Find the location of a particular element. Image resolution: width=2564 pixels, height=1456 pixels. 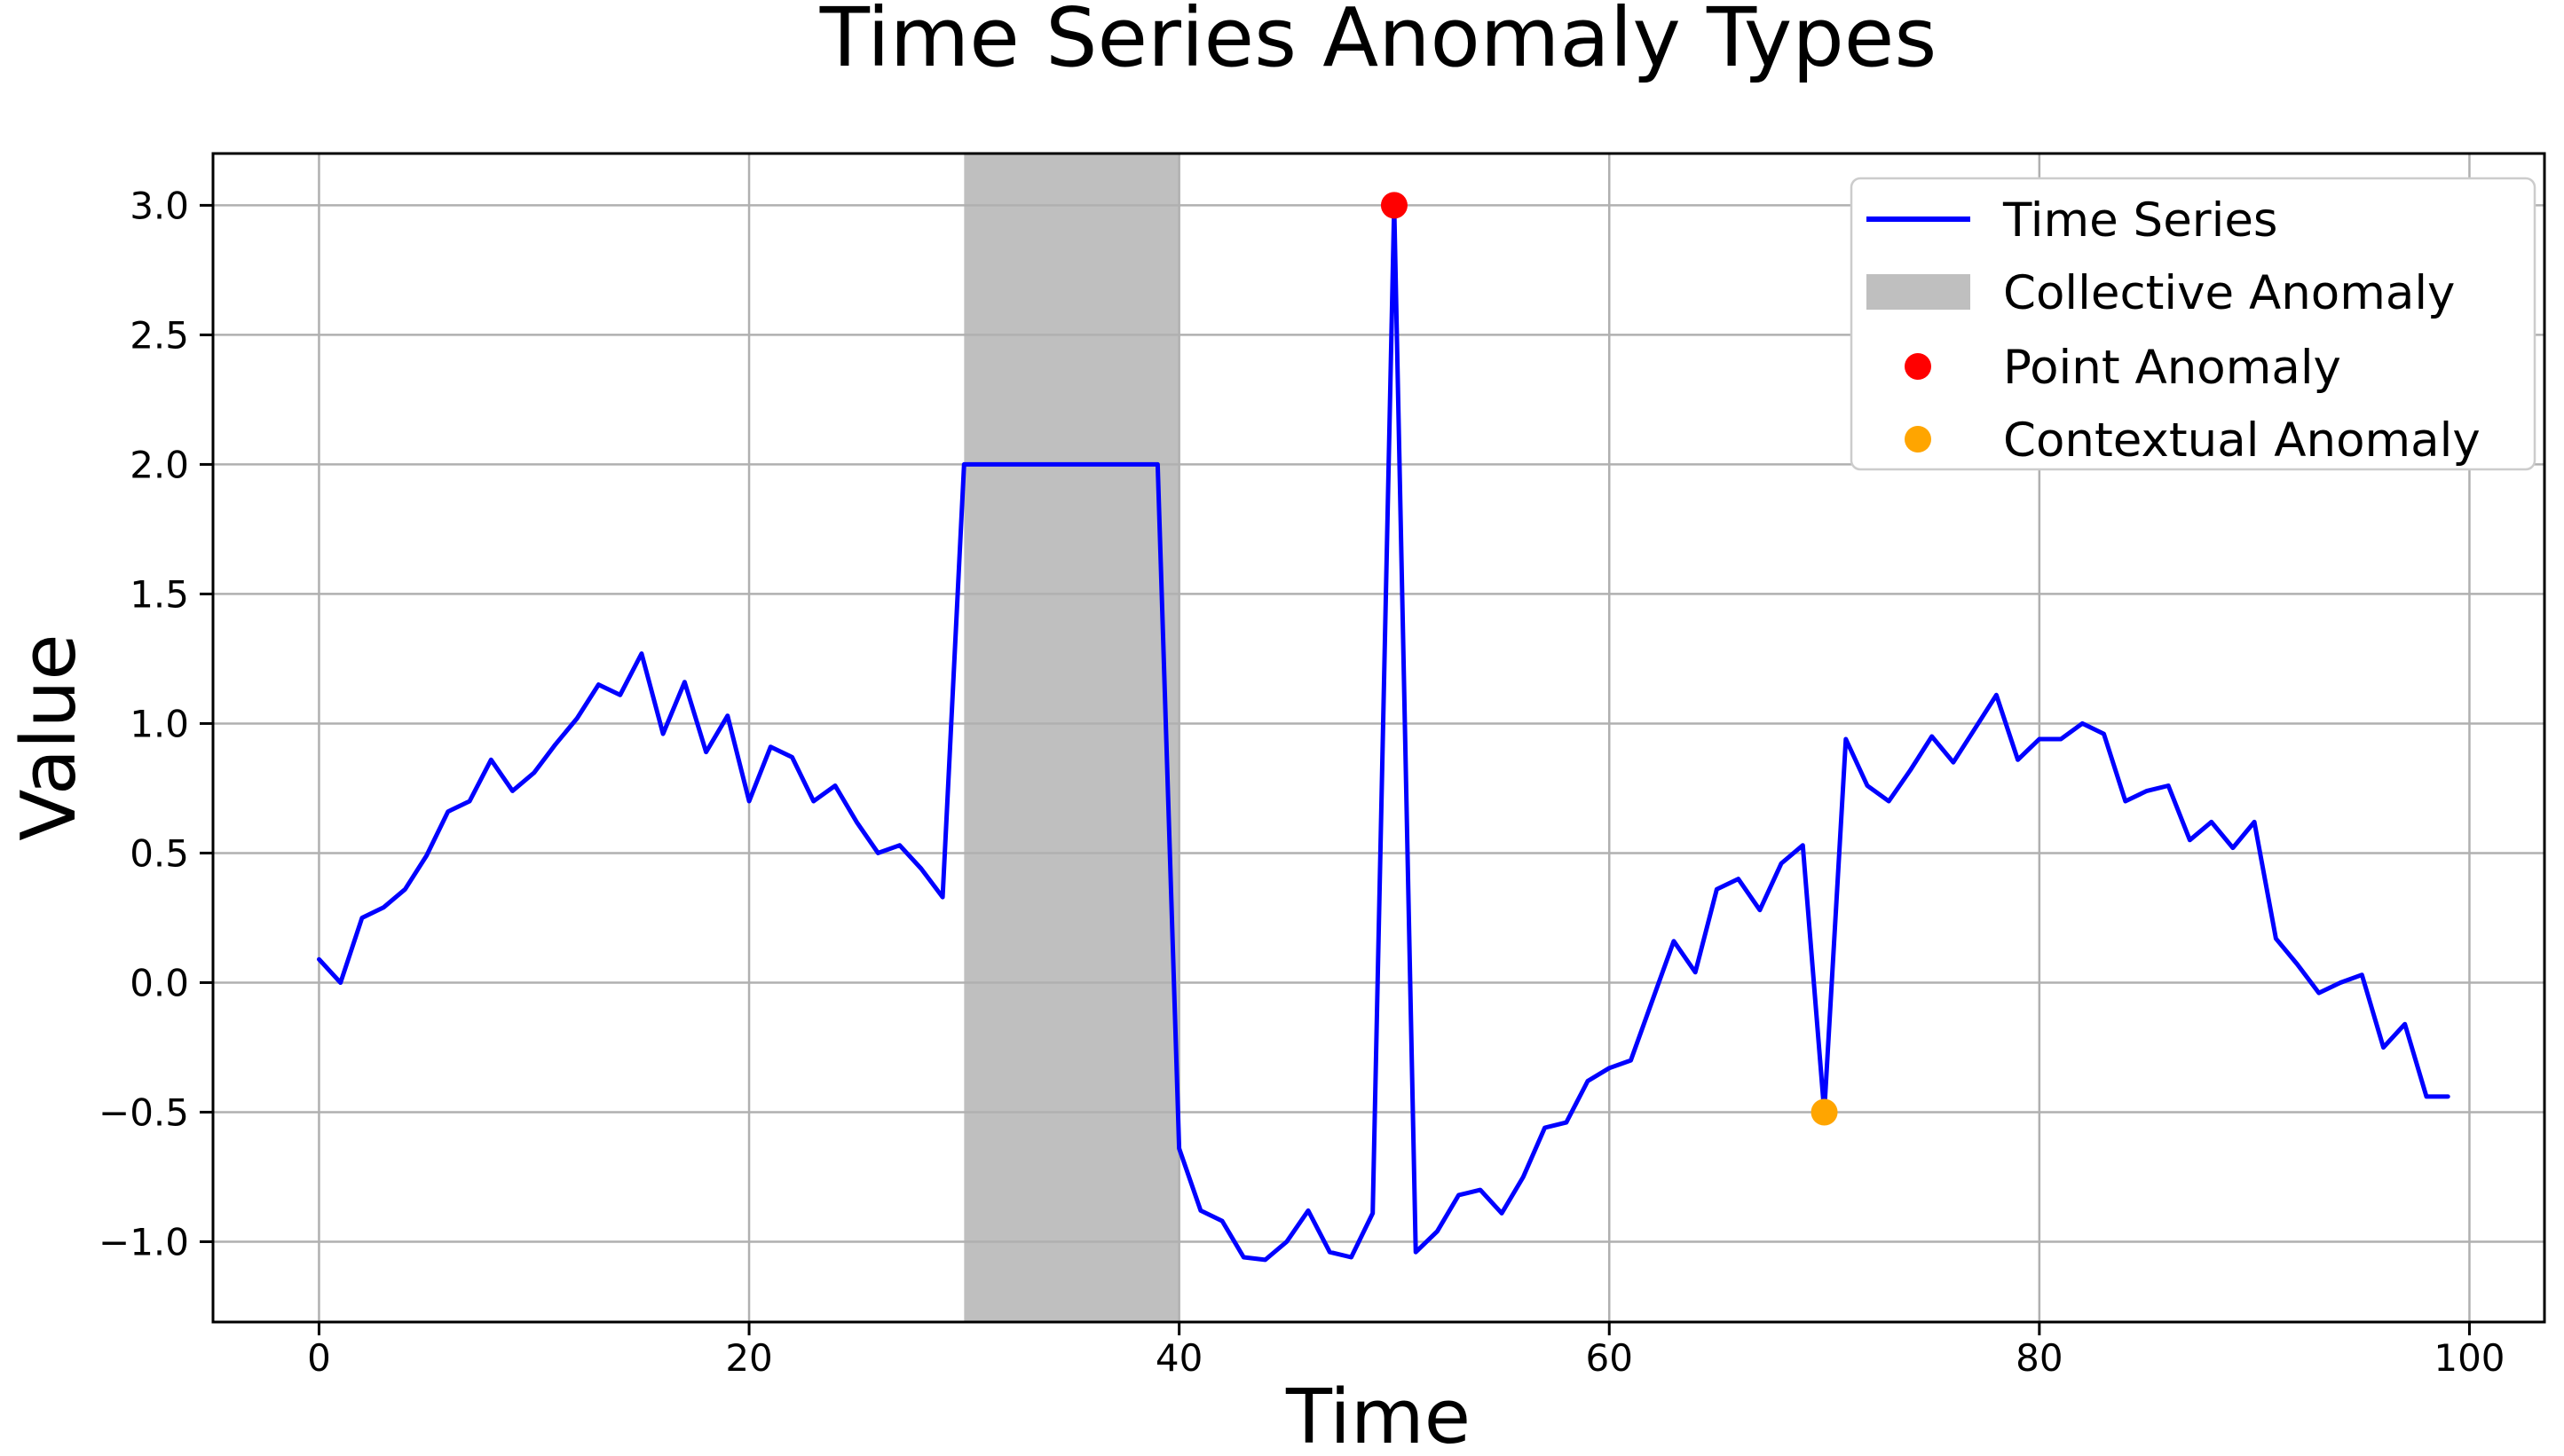

x-axis-label: Time is located at coordinates (1378, 1414).